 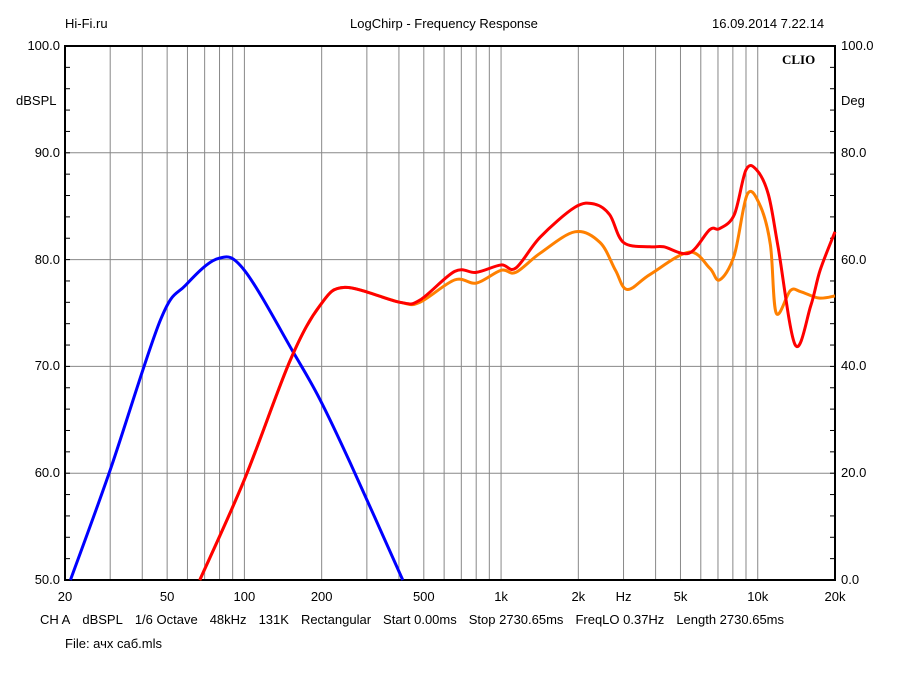 I want to click on timestamp: 16.09.2014 7.22.14, so click(x=768, y=23).